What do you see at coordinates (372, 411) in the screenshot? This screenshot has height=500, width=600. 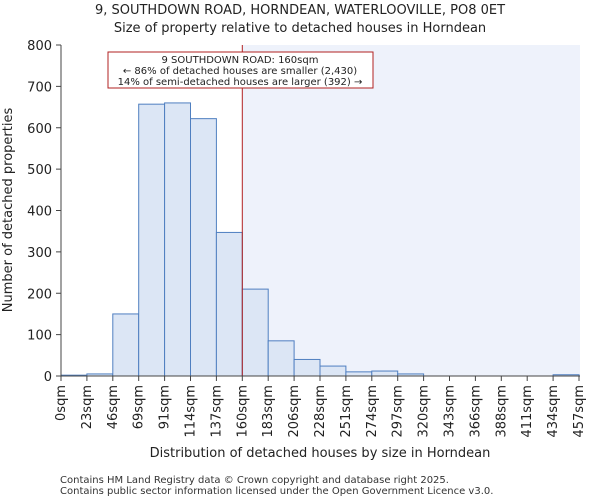 I see `x-tick-label: 274sqm` at bounding box center [372, 411].